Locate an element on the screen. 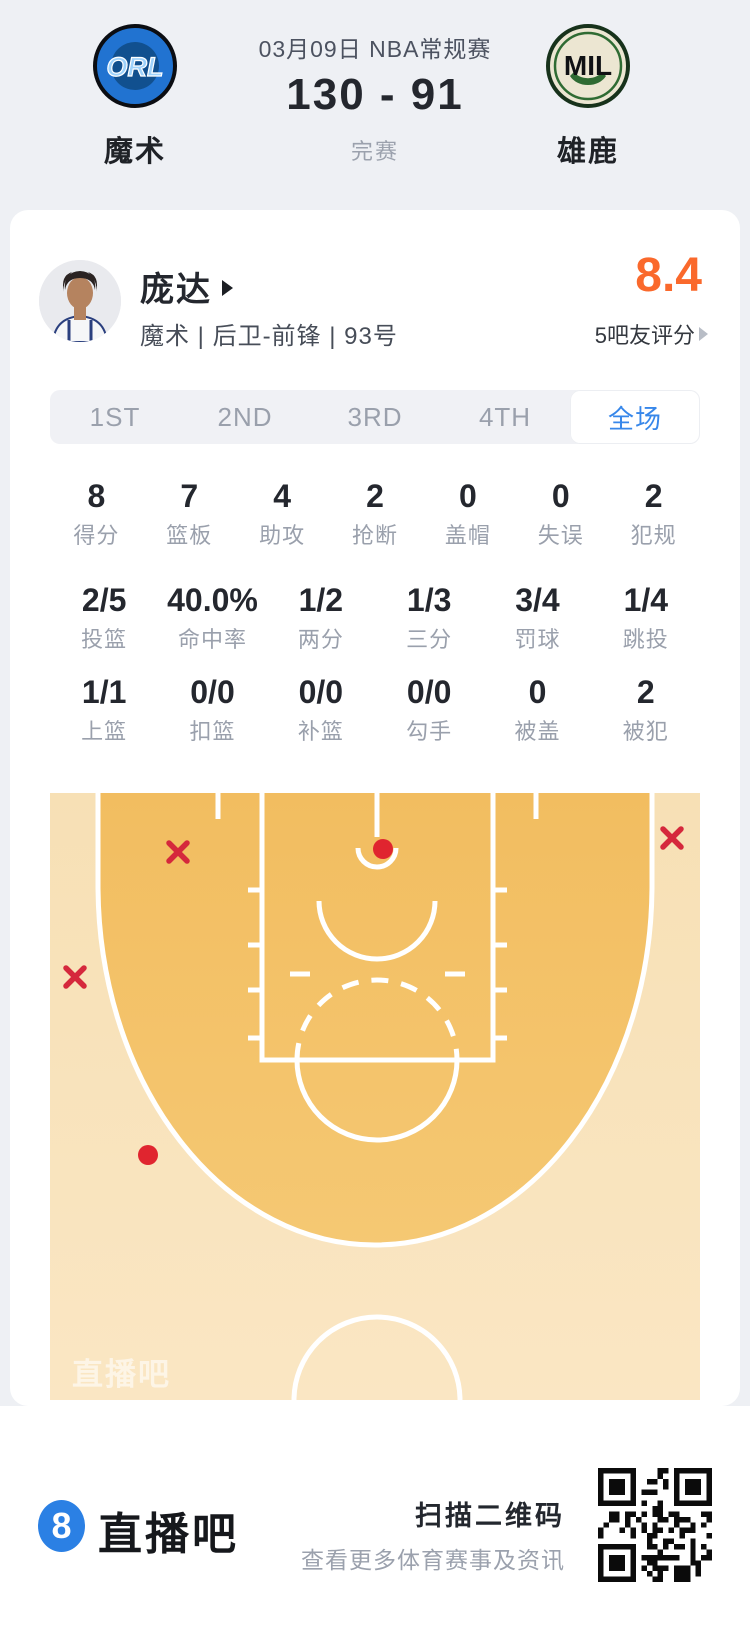 This screenshot has height=1629, width=750. tab-1st: 1ST is located at coordinates (115, 416).